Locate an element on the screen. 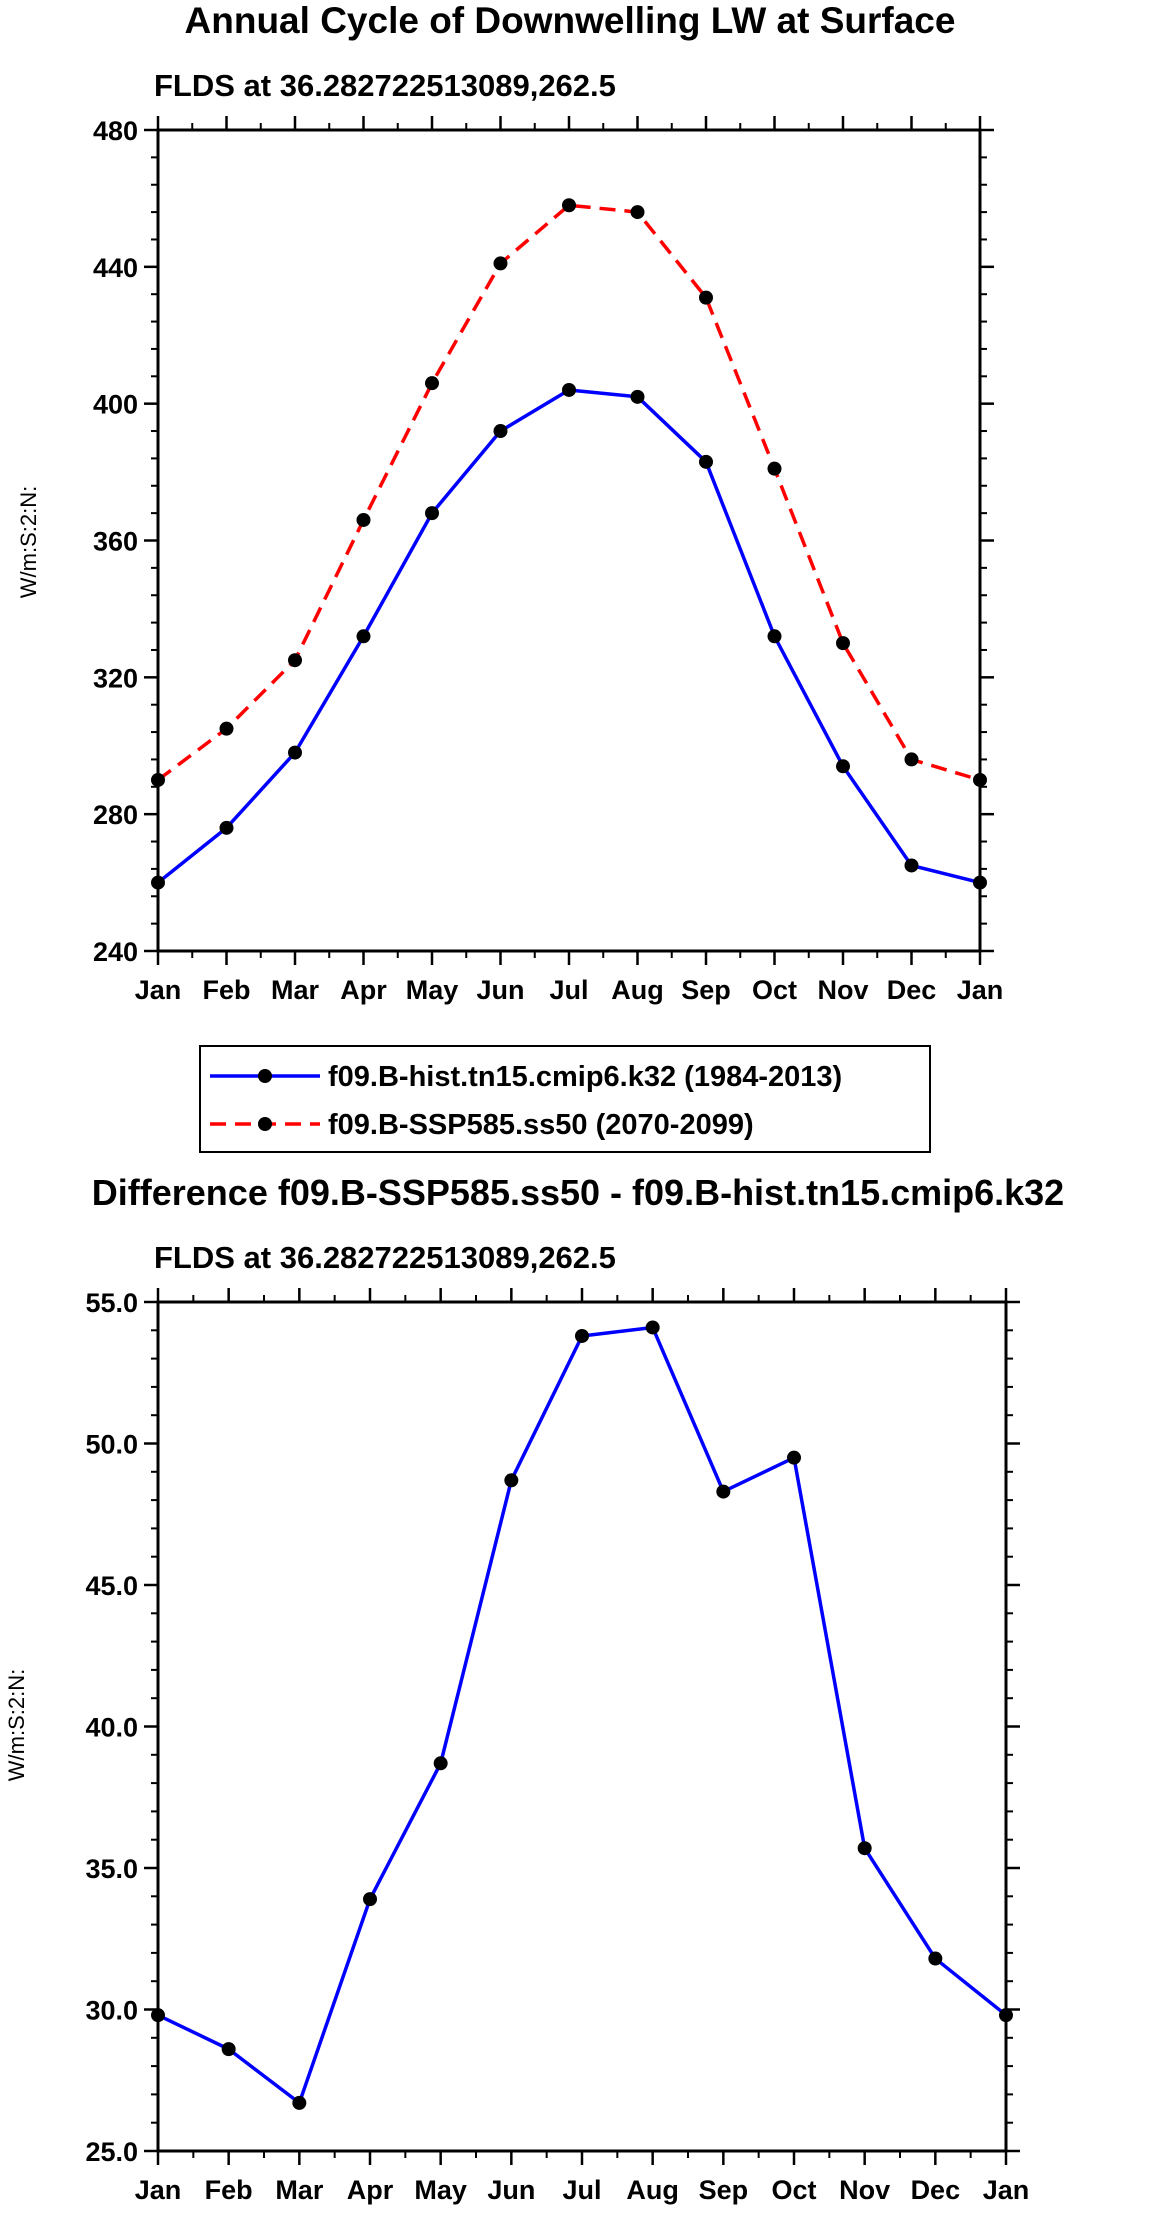 The height and width of the screenshot is (2227, 1161). chart1-ytick-label: 240 is located at coordinates (115, 952).